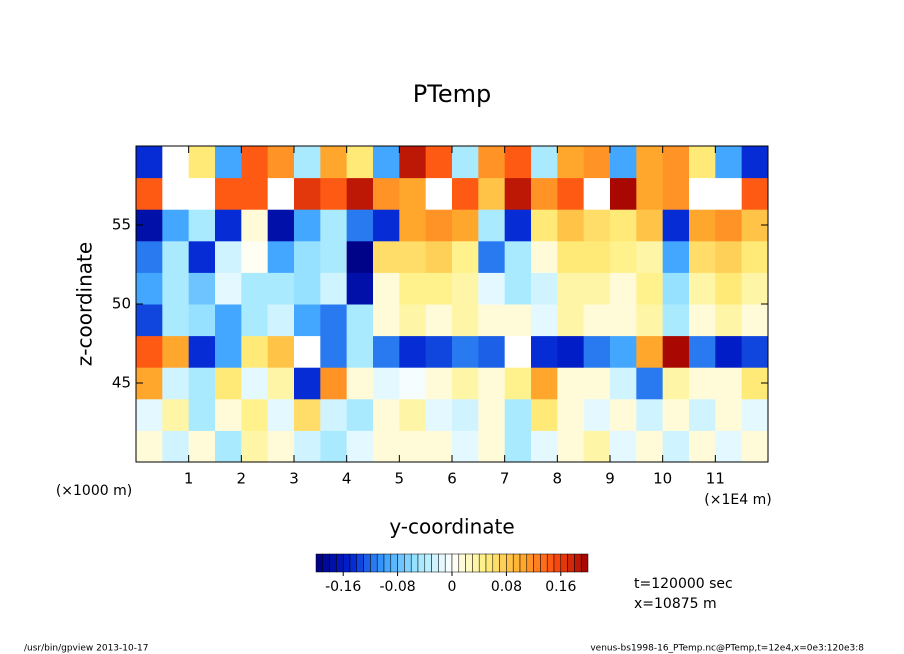 This screenshot has height=654, width=904. What do you see at coordinates (121, 225) in the screenshot?
I see `y-tick-label: 55` at bounding box center [121, 225].